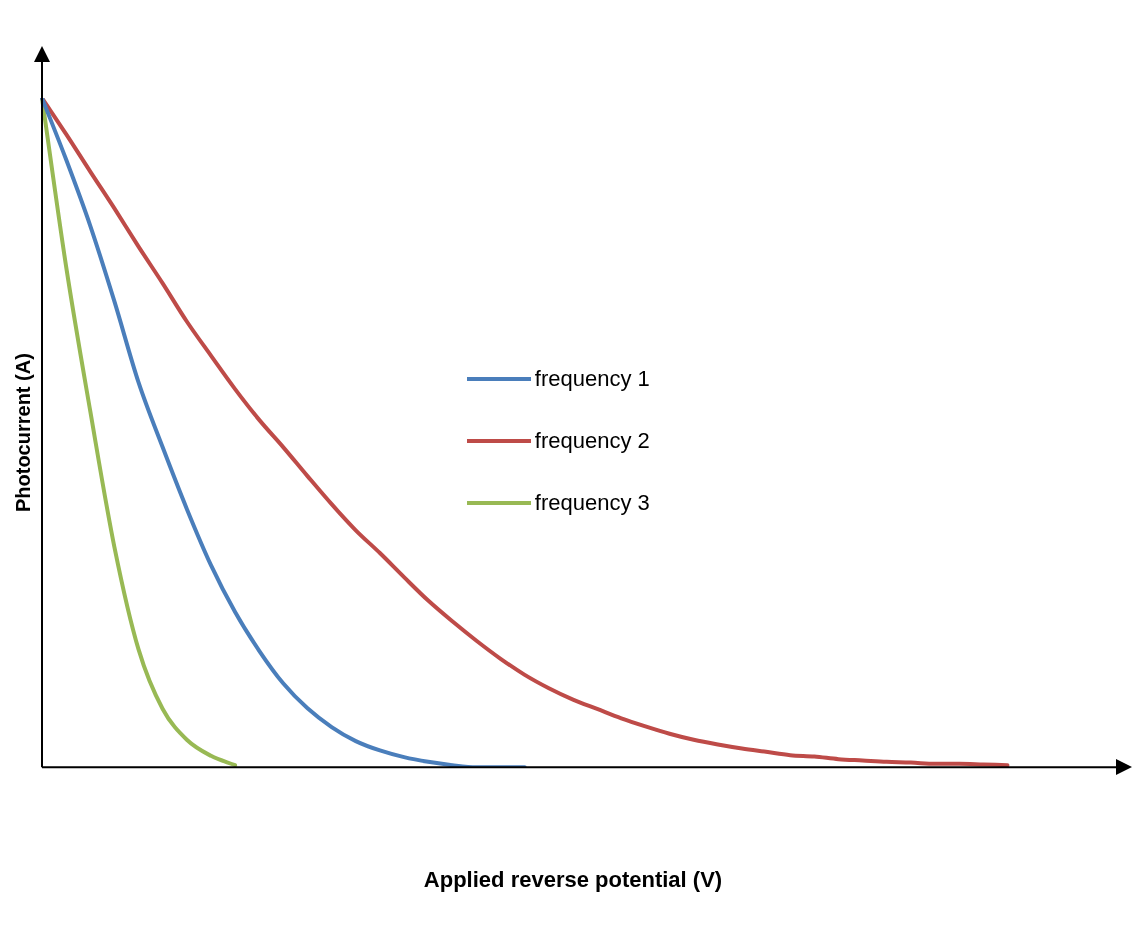  I want to click on legend-label: frequency 1, so click(592, 378).